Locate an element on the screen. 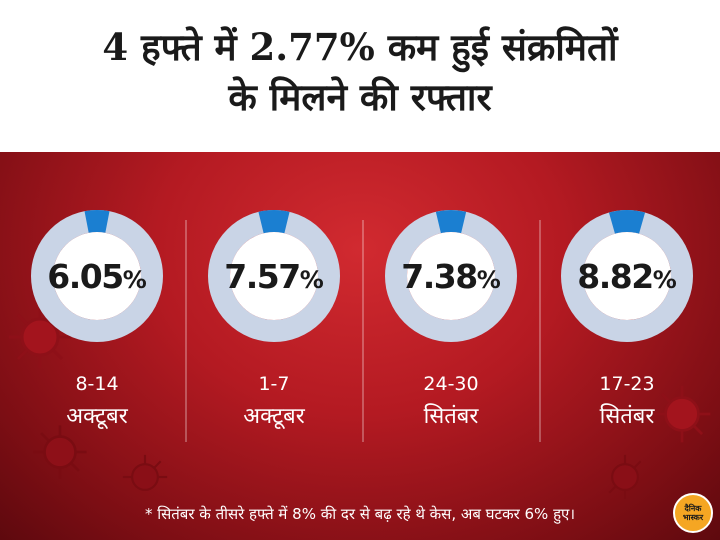 This screenshot has width=720, height=540. donut-value-label: 8.82% is located at coordinates (626, 276).